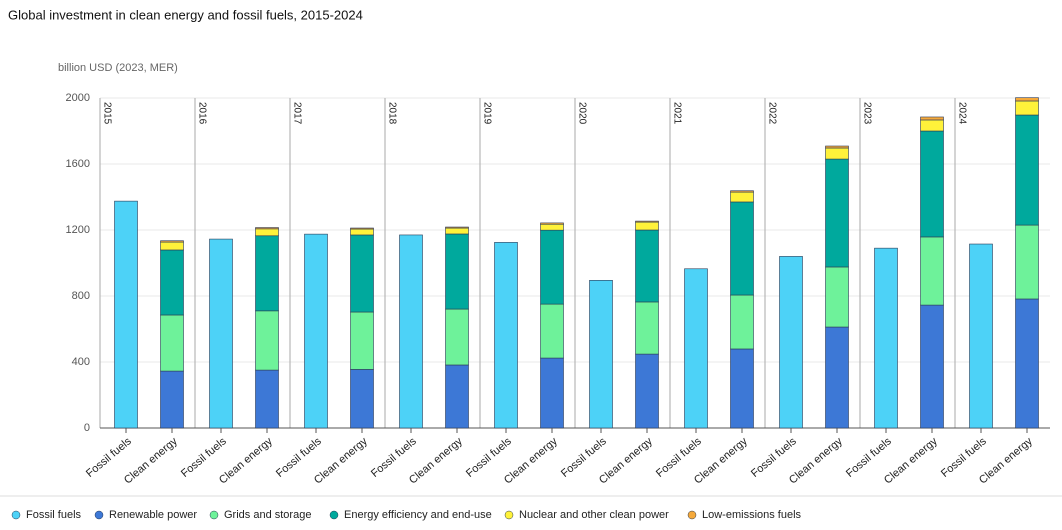 The height and width of the screenshot is (530, 1062). Describe the element at coordinates (866, 113) in the screenshot. I see `group-label: 2023` at that location.